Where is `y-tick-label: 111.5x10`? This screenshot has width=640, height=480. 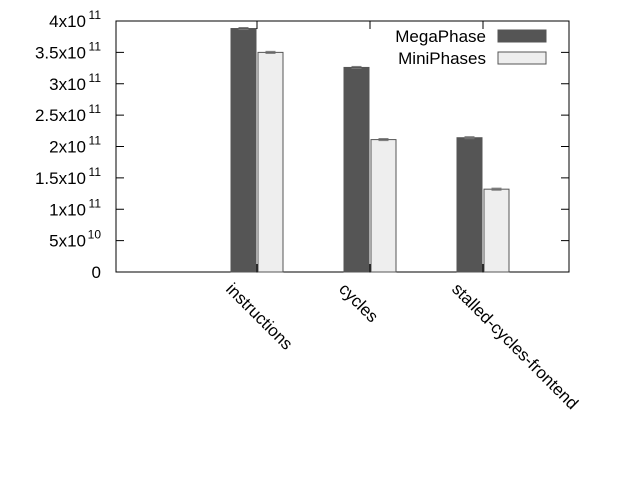
y-tick-label: 111.5x10 is located at coordinates (68, 176).